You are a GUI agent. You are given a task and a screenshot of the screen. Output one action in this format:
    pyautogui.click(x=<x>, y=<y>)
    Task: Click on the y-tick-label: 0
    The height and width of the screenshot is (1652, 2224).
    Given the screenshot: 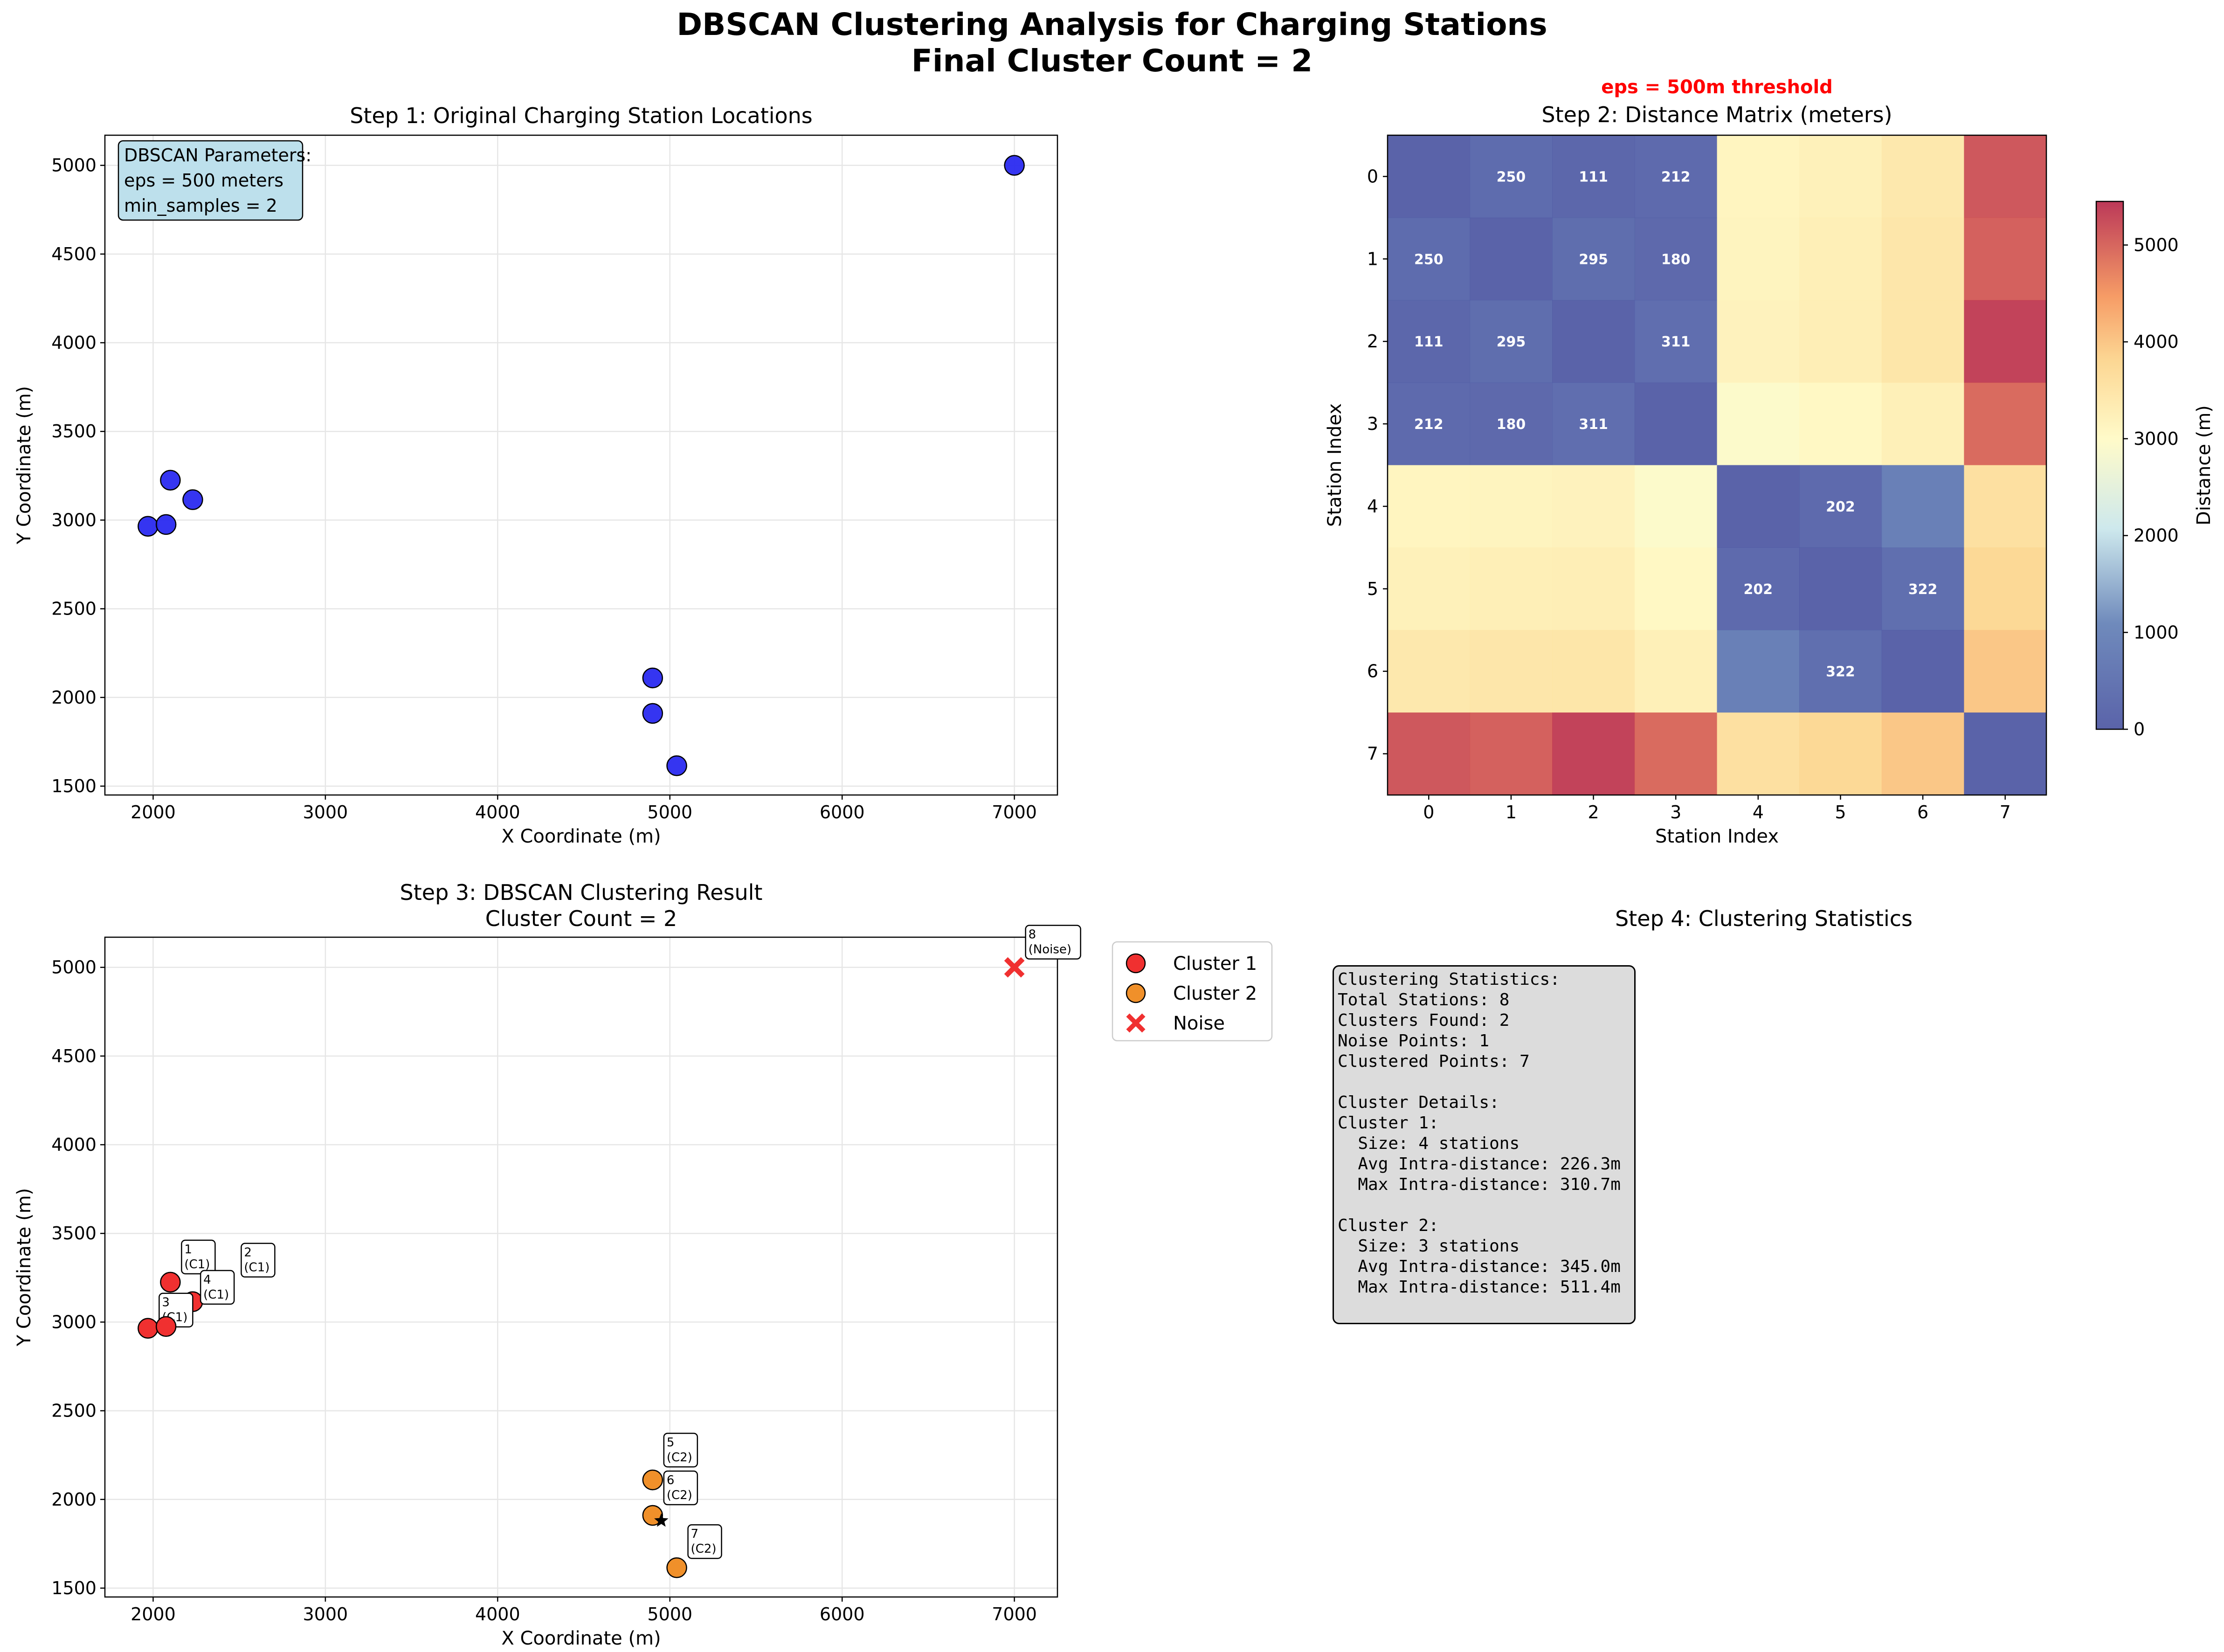 What is the action you would take?
    pyautogui.click(x=1372, y=176)
    